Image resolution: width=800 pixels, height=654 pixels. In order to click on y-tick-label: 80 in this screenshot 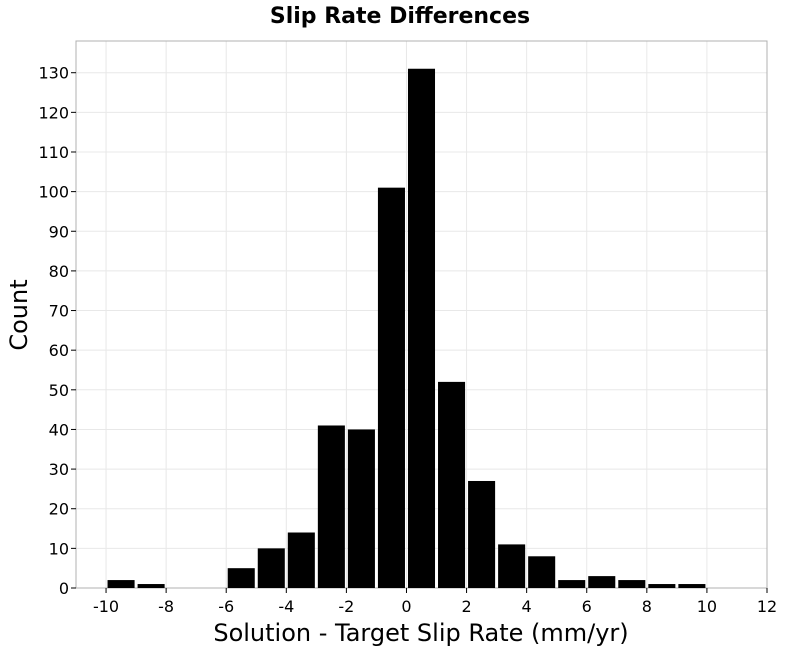, I will do `click(59, 271)`.